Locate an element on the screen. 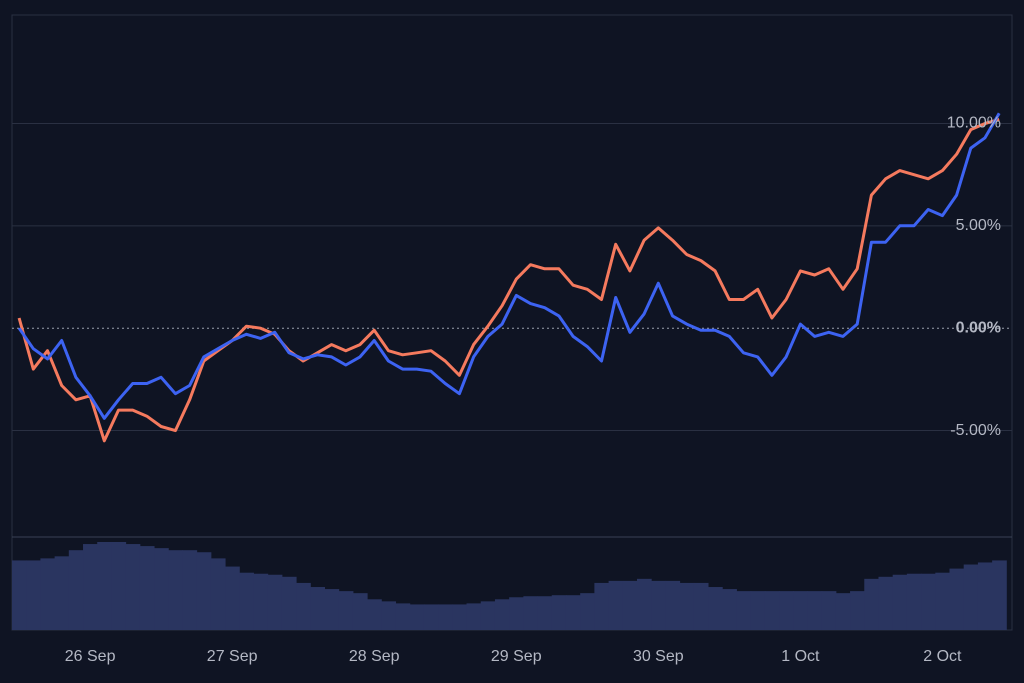 This screenshot has width=1024, height=683. y-tick-label: -5.00% is located at coordinates (975, 430).